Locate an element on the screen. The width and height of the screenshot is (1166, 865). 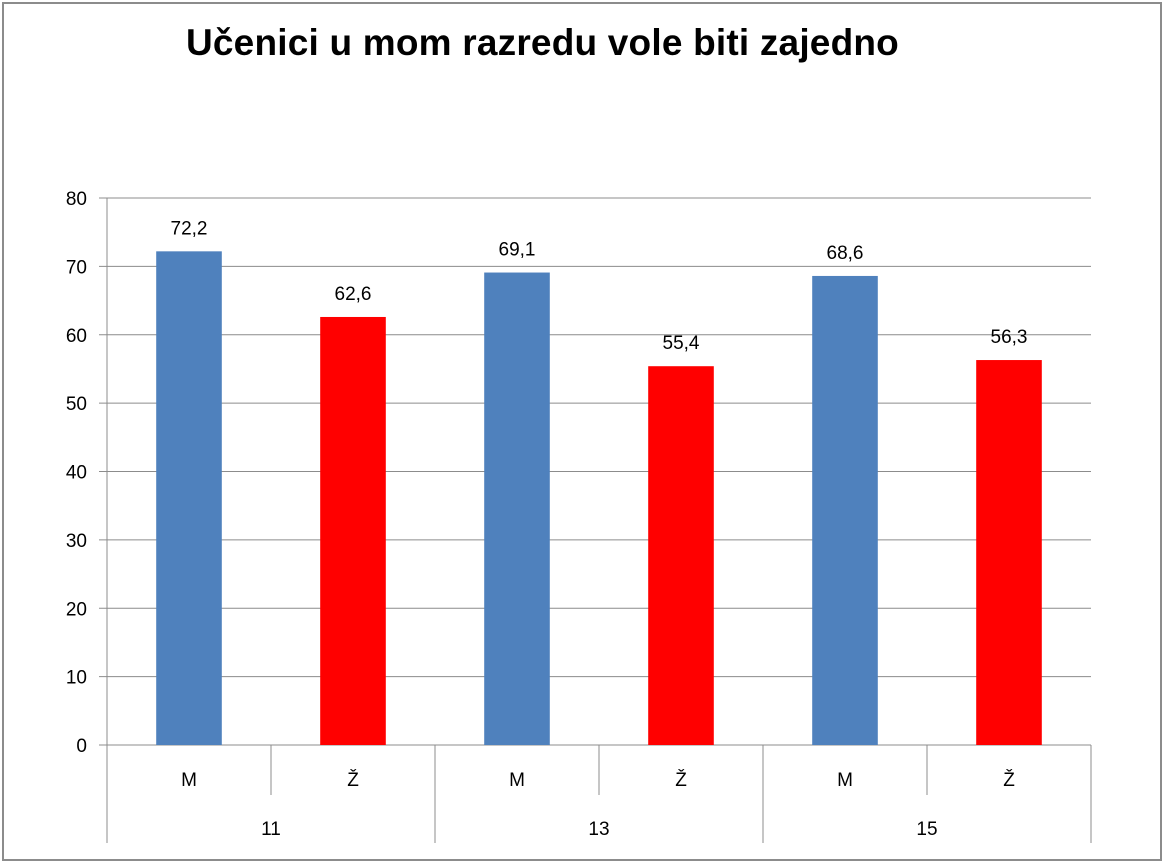
y-axis: 0 10 20 30 40 50 60 70 80 is located at coordinates (86, 473).